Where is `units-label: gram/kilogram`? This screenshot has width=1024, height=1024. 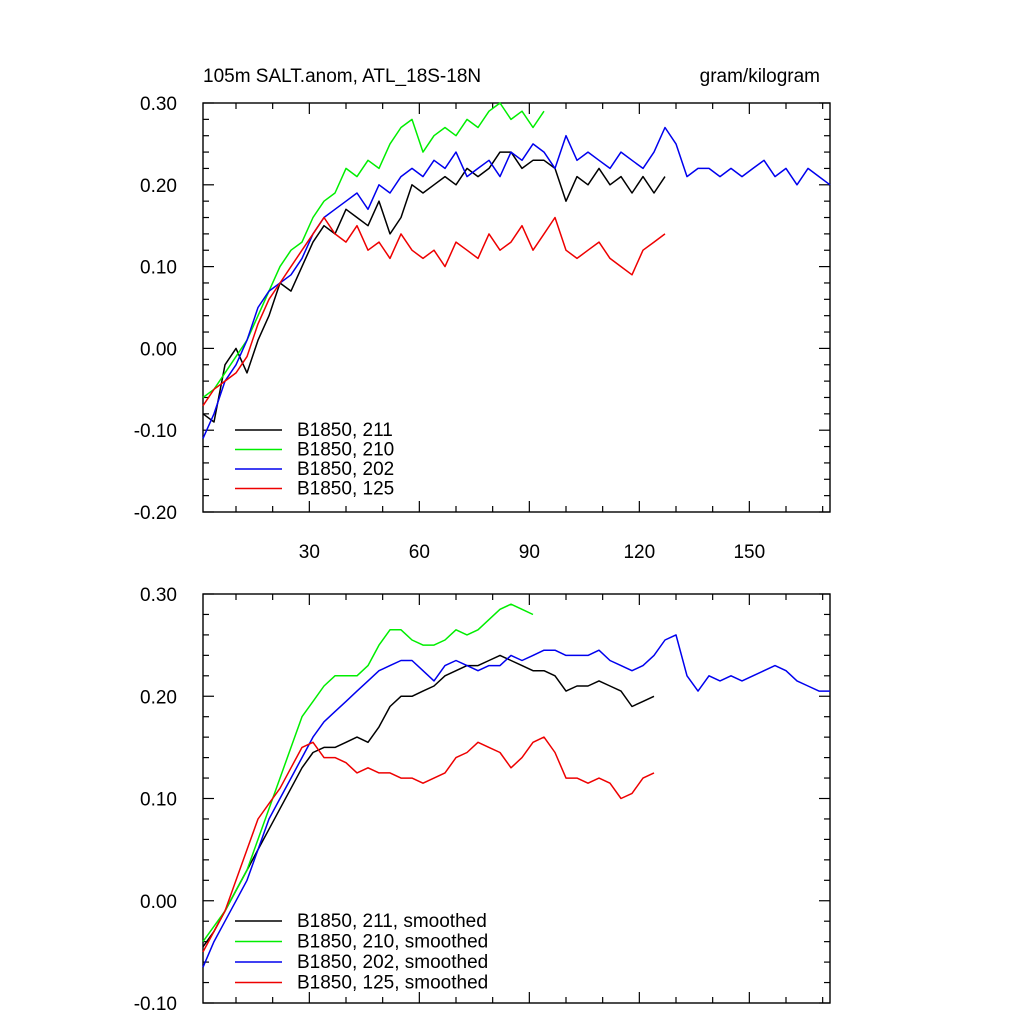
units-label: gram/kilogram is located at coordinates (760, 76).